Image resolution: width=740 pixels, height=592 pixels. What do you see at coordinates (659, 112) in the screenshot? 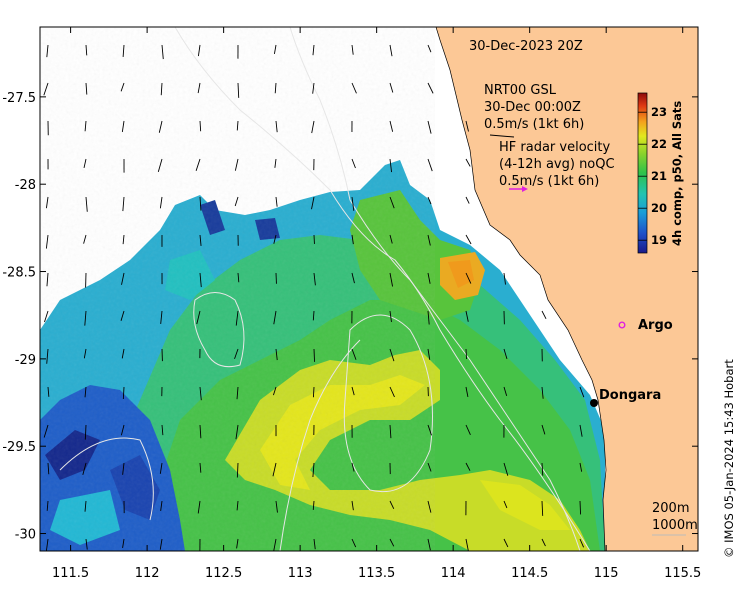
I see `colorbar-tick-label: 23` at bounding box center [659, 112].